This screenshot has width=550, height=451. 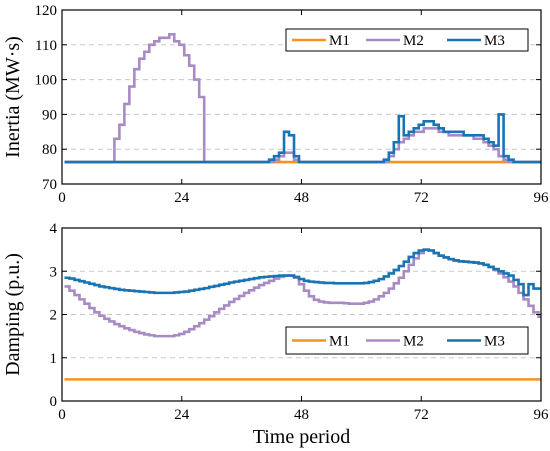 What do you see at coordinates (54, 402) in the screenshot?
I see `y-tick-label: 0` at bounding box center [54, 402].